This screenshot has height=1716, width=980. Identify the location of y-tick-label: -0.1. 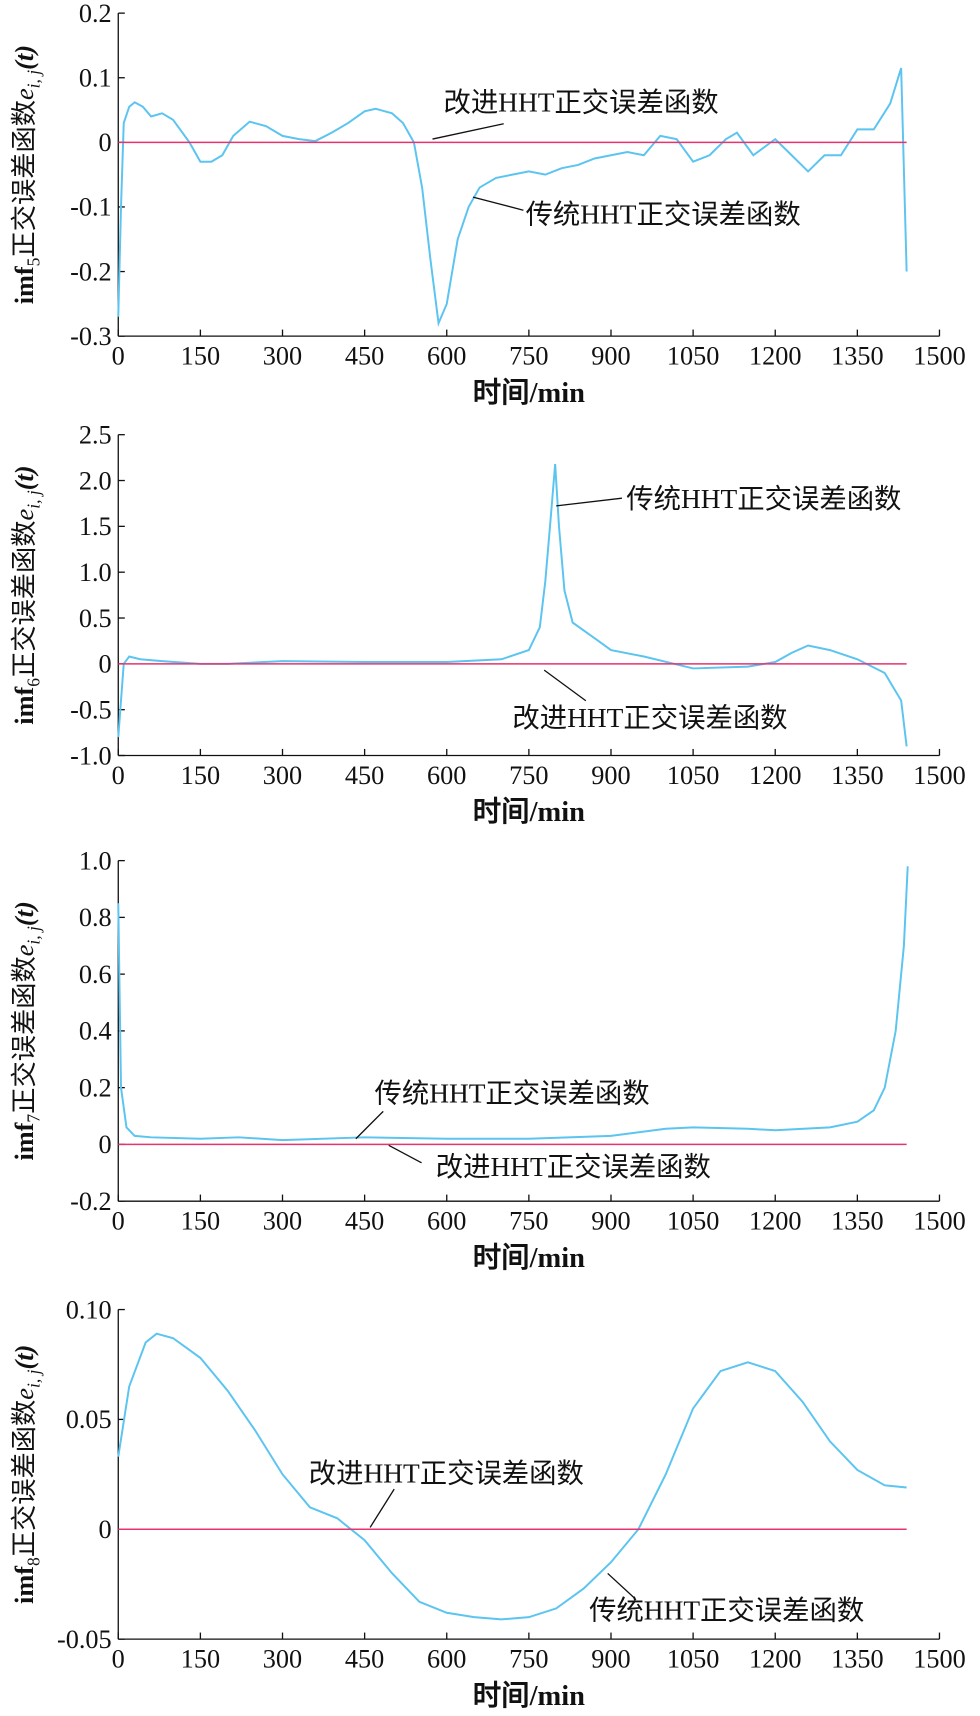
(91, 207).